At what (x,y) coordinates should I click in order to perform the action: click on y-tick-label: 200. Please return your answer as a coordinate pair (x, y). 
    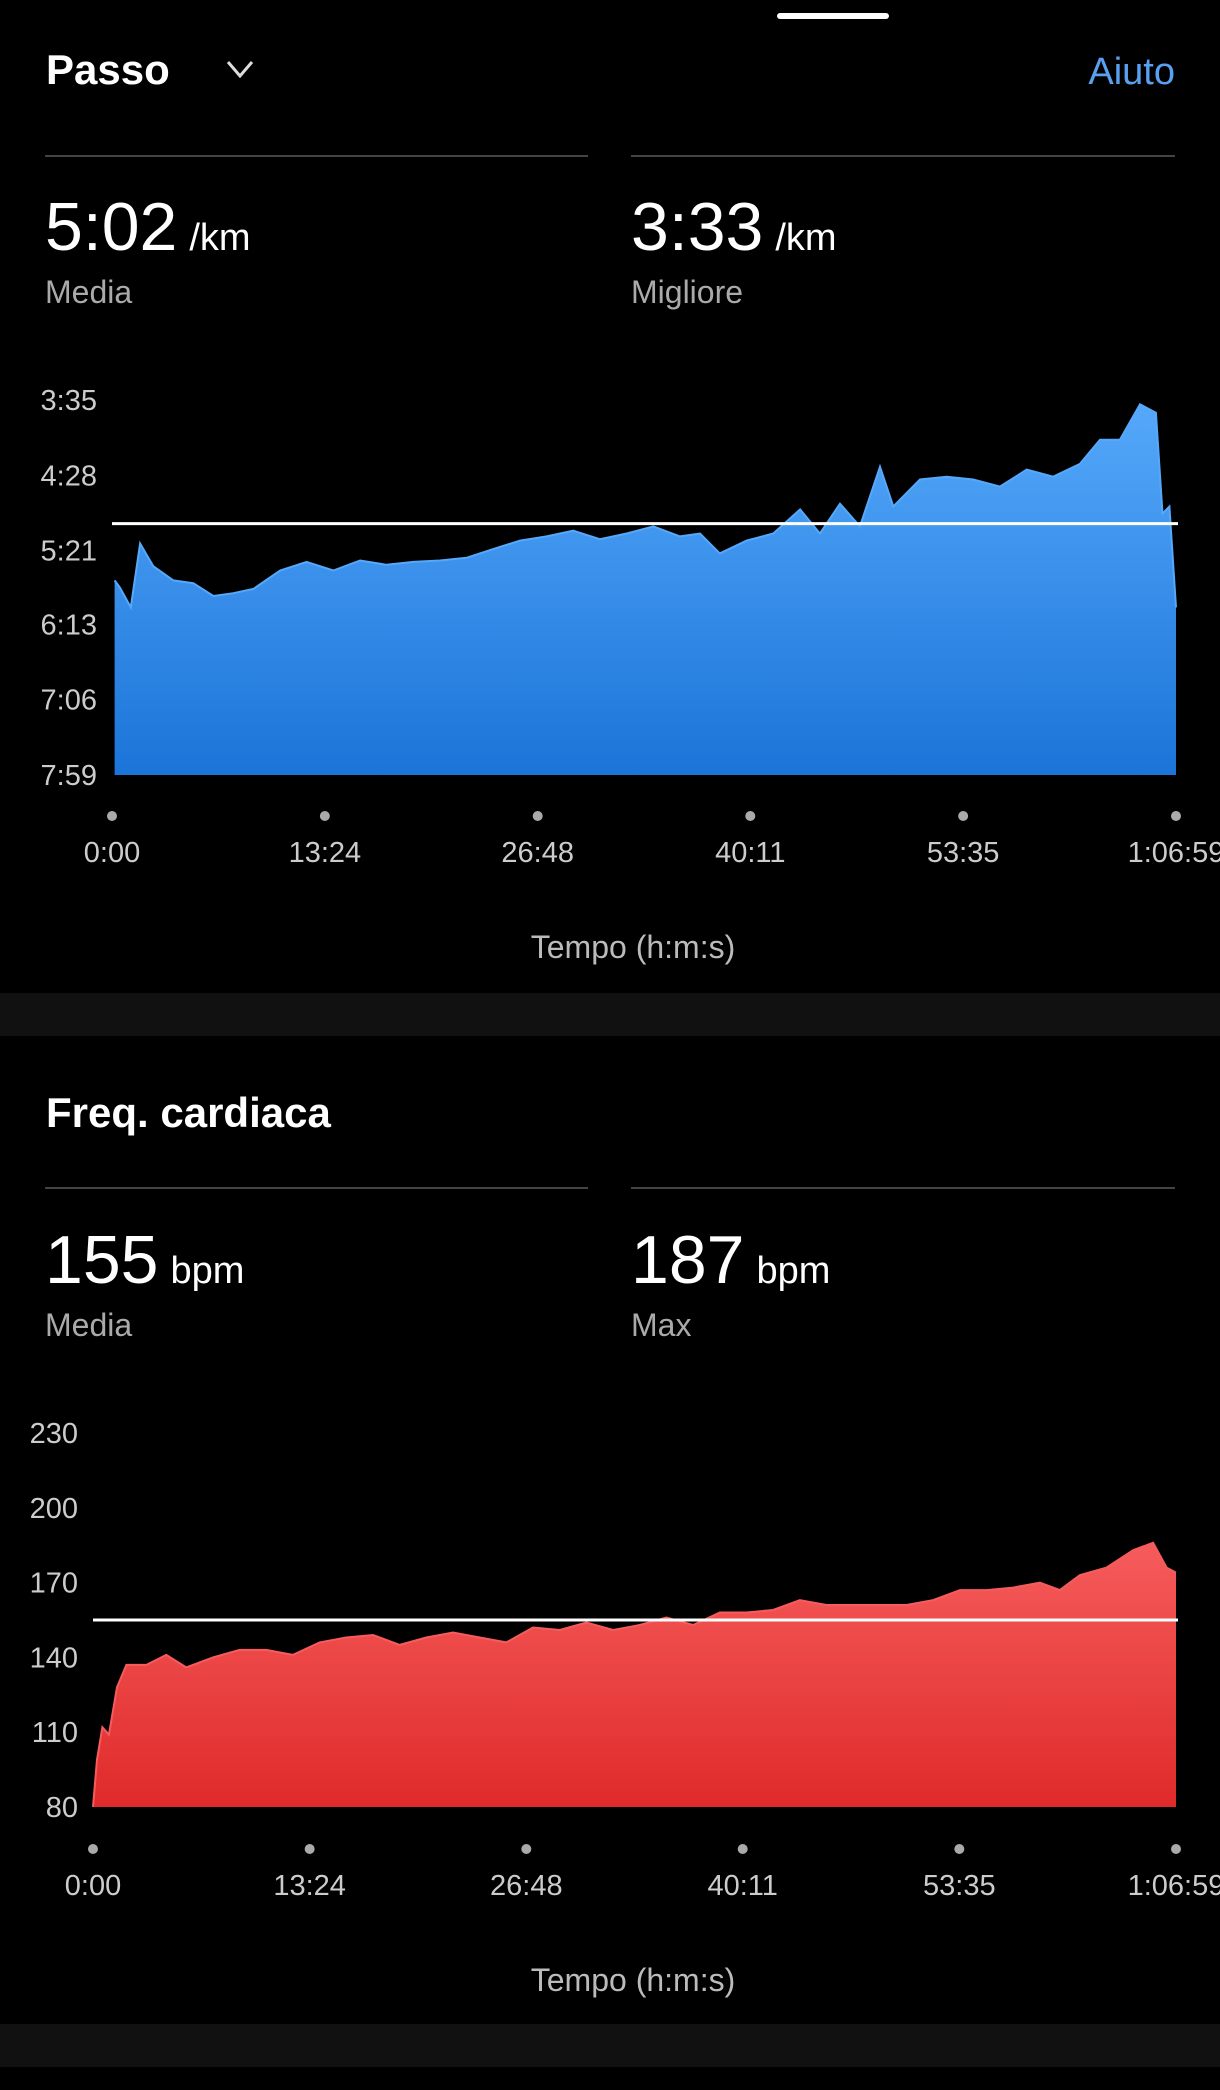
    Looking at the image, I should click on (54, 1509).